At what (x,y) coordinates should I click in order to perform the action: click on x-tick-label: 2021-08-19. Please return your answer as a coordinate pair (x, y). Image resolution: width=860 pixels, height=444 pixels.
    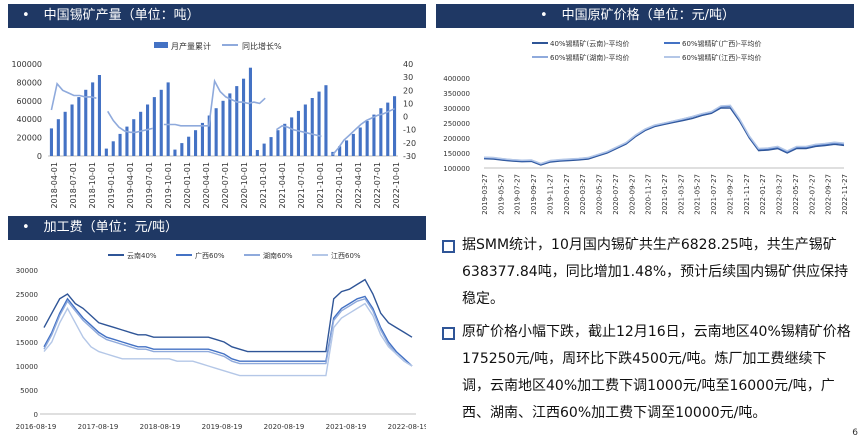
    Looking at the image, I should click on (346, 427).